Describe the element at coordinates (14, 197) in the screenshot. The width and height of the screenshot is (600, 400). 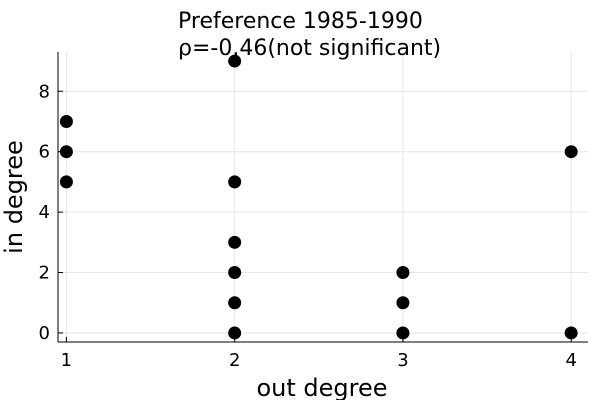
I see `y-axis-label: in degree` at that location.